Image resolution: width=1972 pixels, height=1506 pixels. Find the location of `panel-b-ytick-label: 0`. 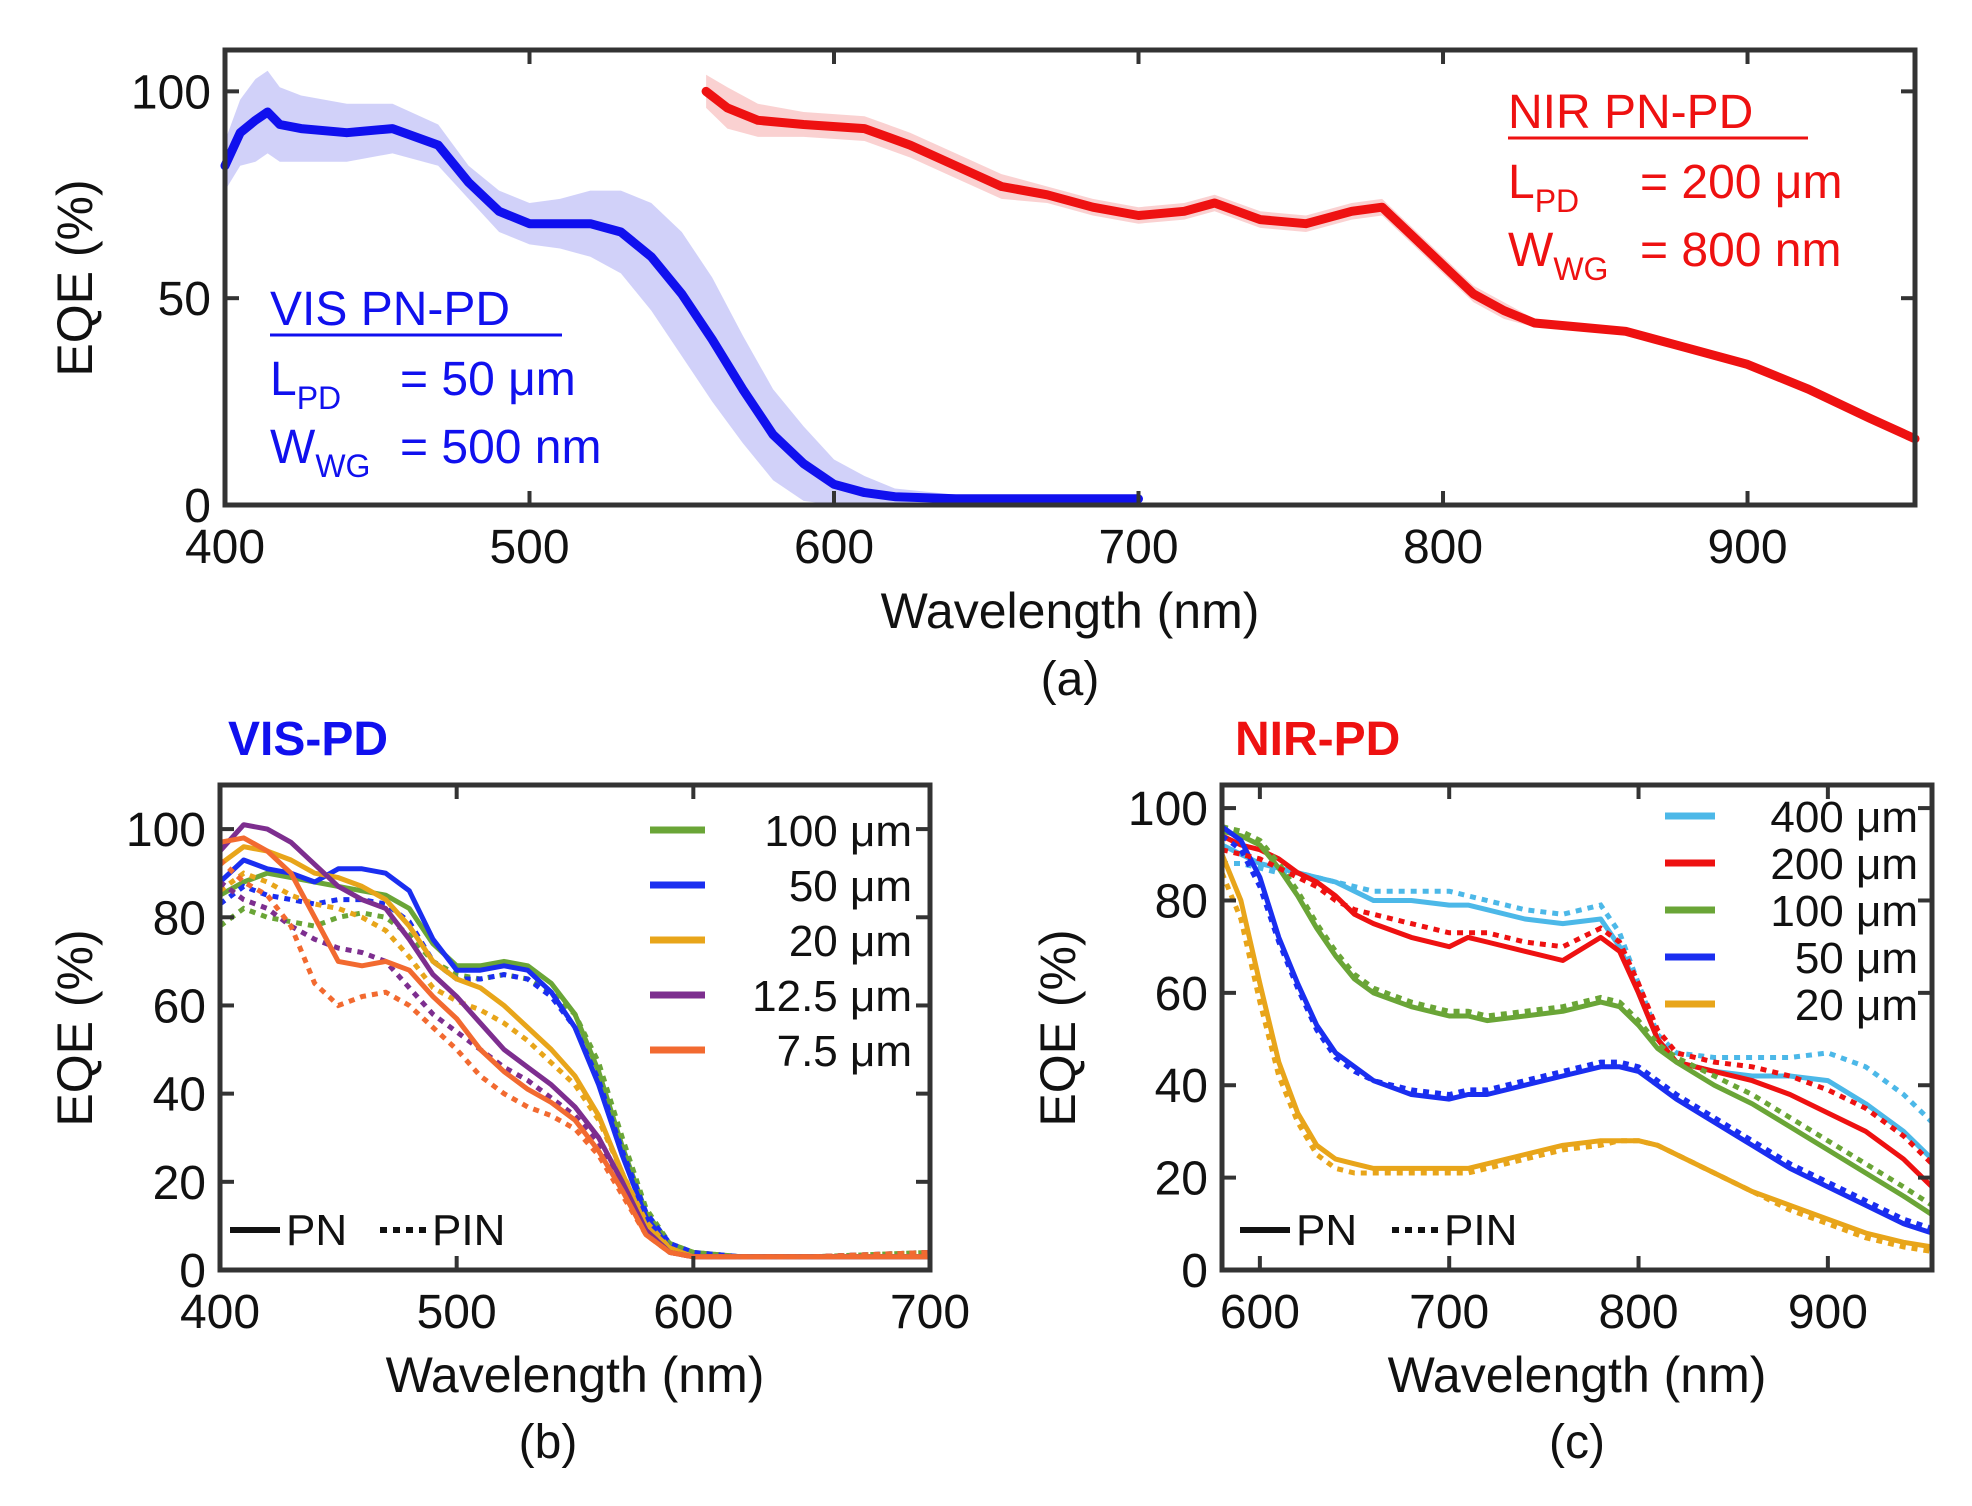

panel-b-ytick-label: 0 is located at coordinates (192, 1271).